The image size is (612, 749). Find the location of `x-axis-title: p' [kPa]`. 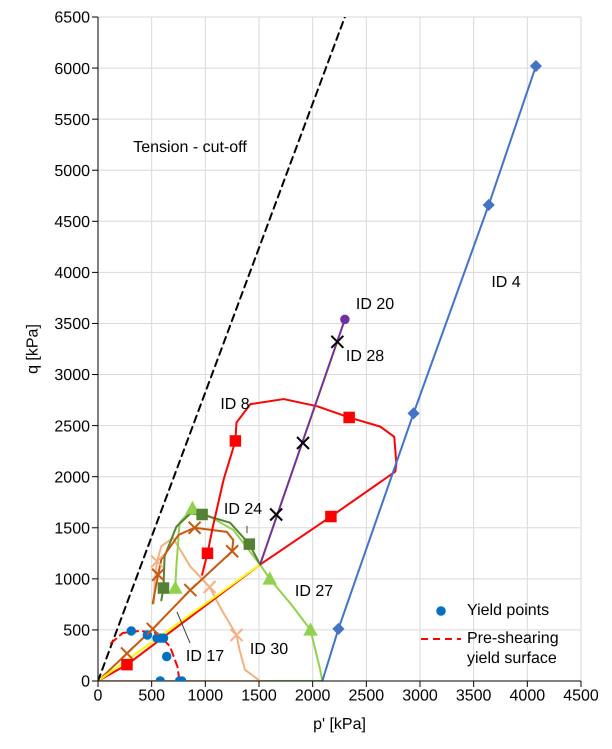

x-axis-title: p' [kPa] is located at coordinates (339, 724).